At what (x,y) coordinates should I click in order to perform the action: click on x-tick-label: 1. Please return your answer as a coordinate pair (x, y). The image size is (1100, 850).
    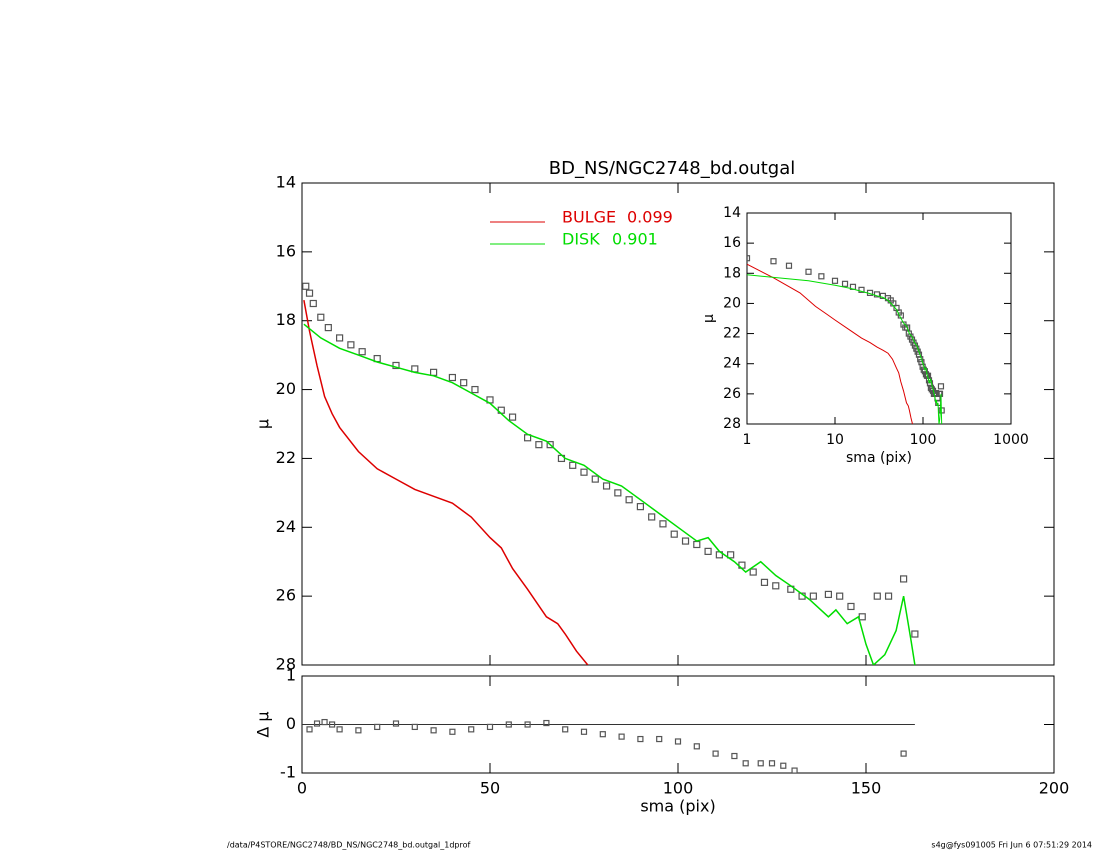
    Looking at the image, I should click on (747, 440).